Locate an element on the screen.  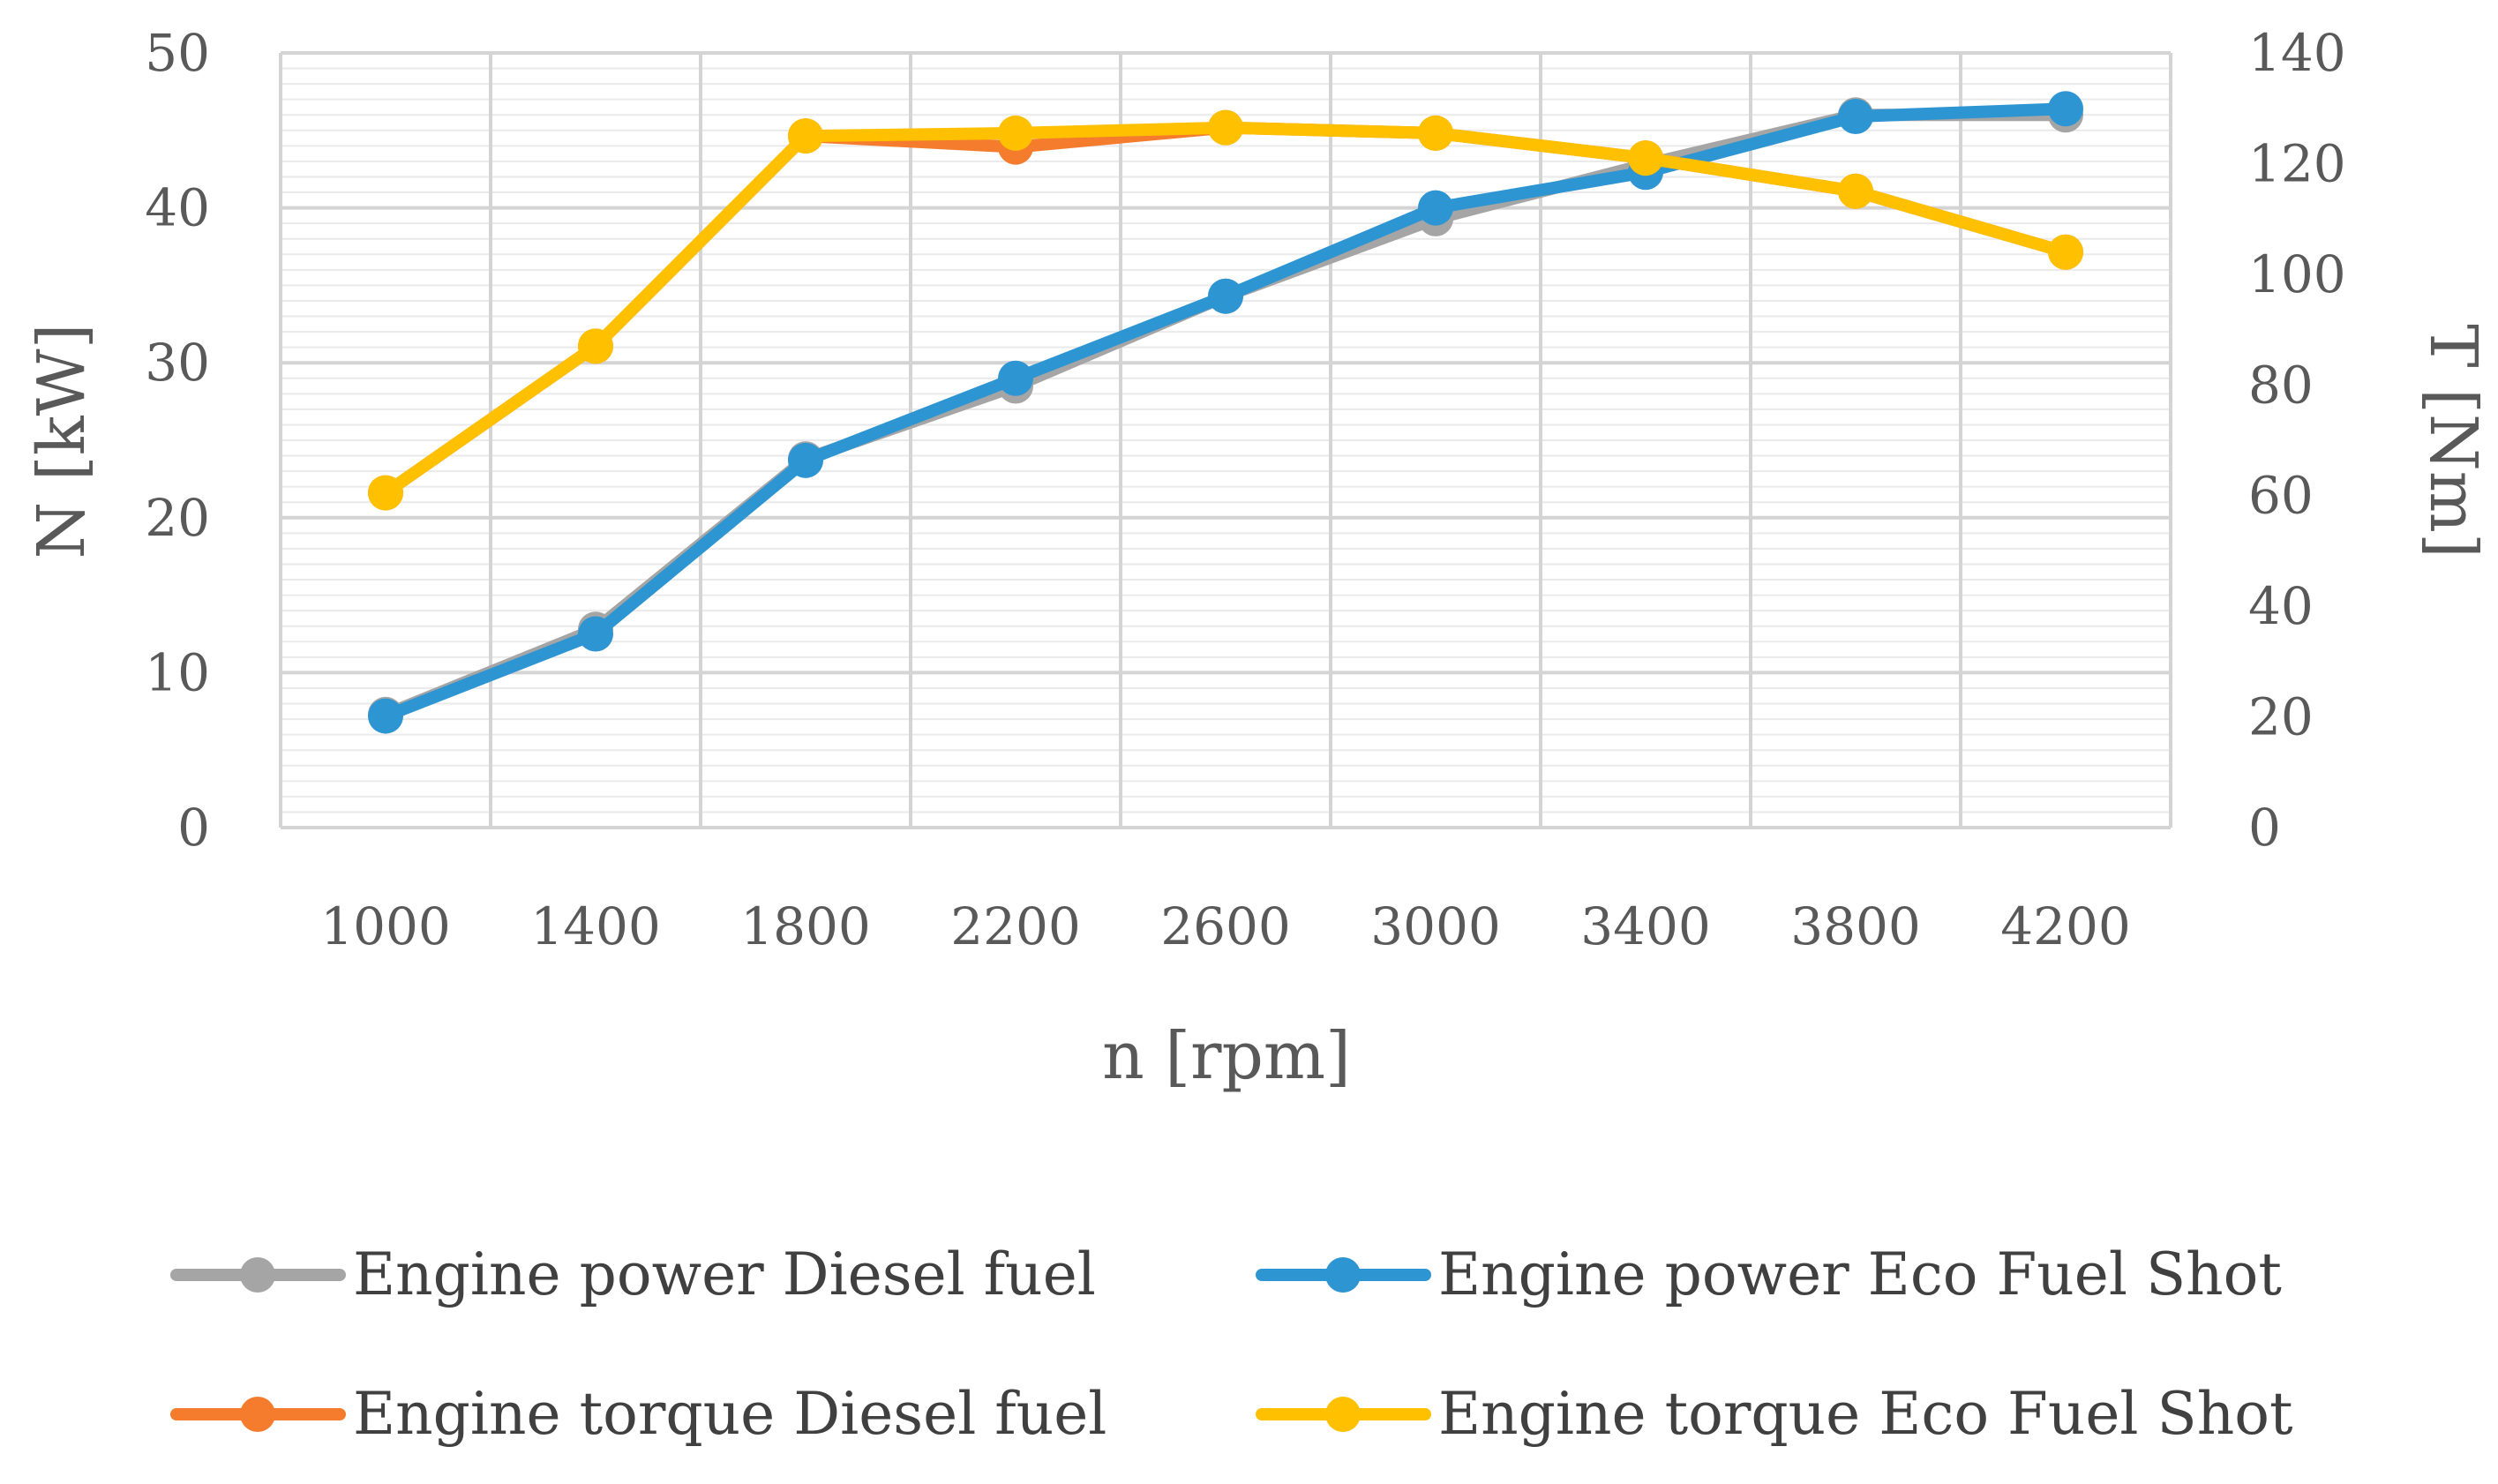
legend-item: Engine torque Diesel fuel is located at coordinates (638, 1414).